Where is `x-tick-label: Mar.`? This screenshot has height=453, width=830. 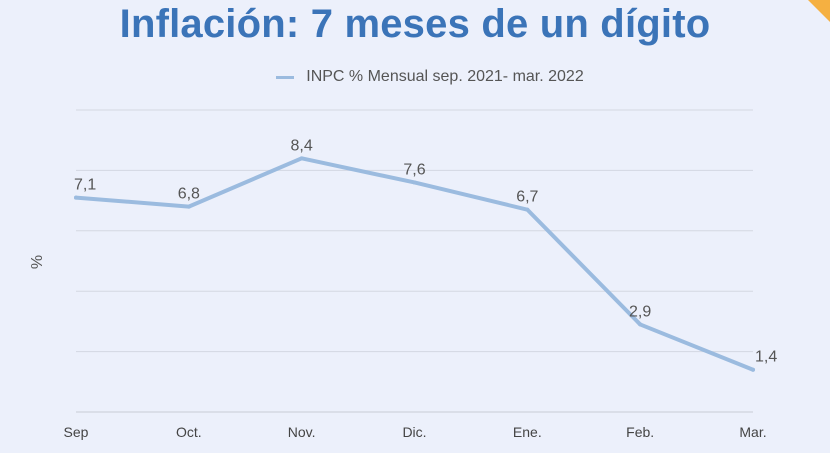 x-tick-label: Mar. is located at coordinates (752, 432).